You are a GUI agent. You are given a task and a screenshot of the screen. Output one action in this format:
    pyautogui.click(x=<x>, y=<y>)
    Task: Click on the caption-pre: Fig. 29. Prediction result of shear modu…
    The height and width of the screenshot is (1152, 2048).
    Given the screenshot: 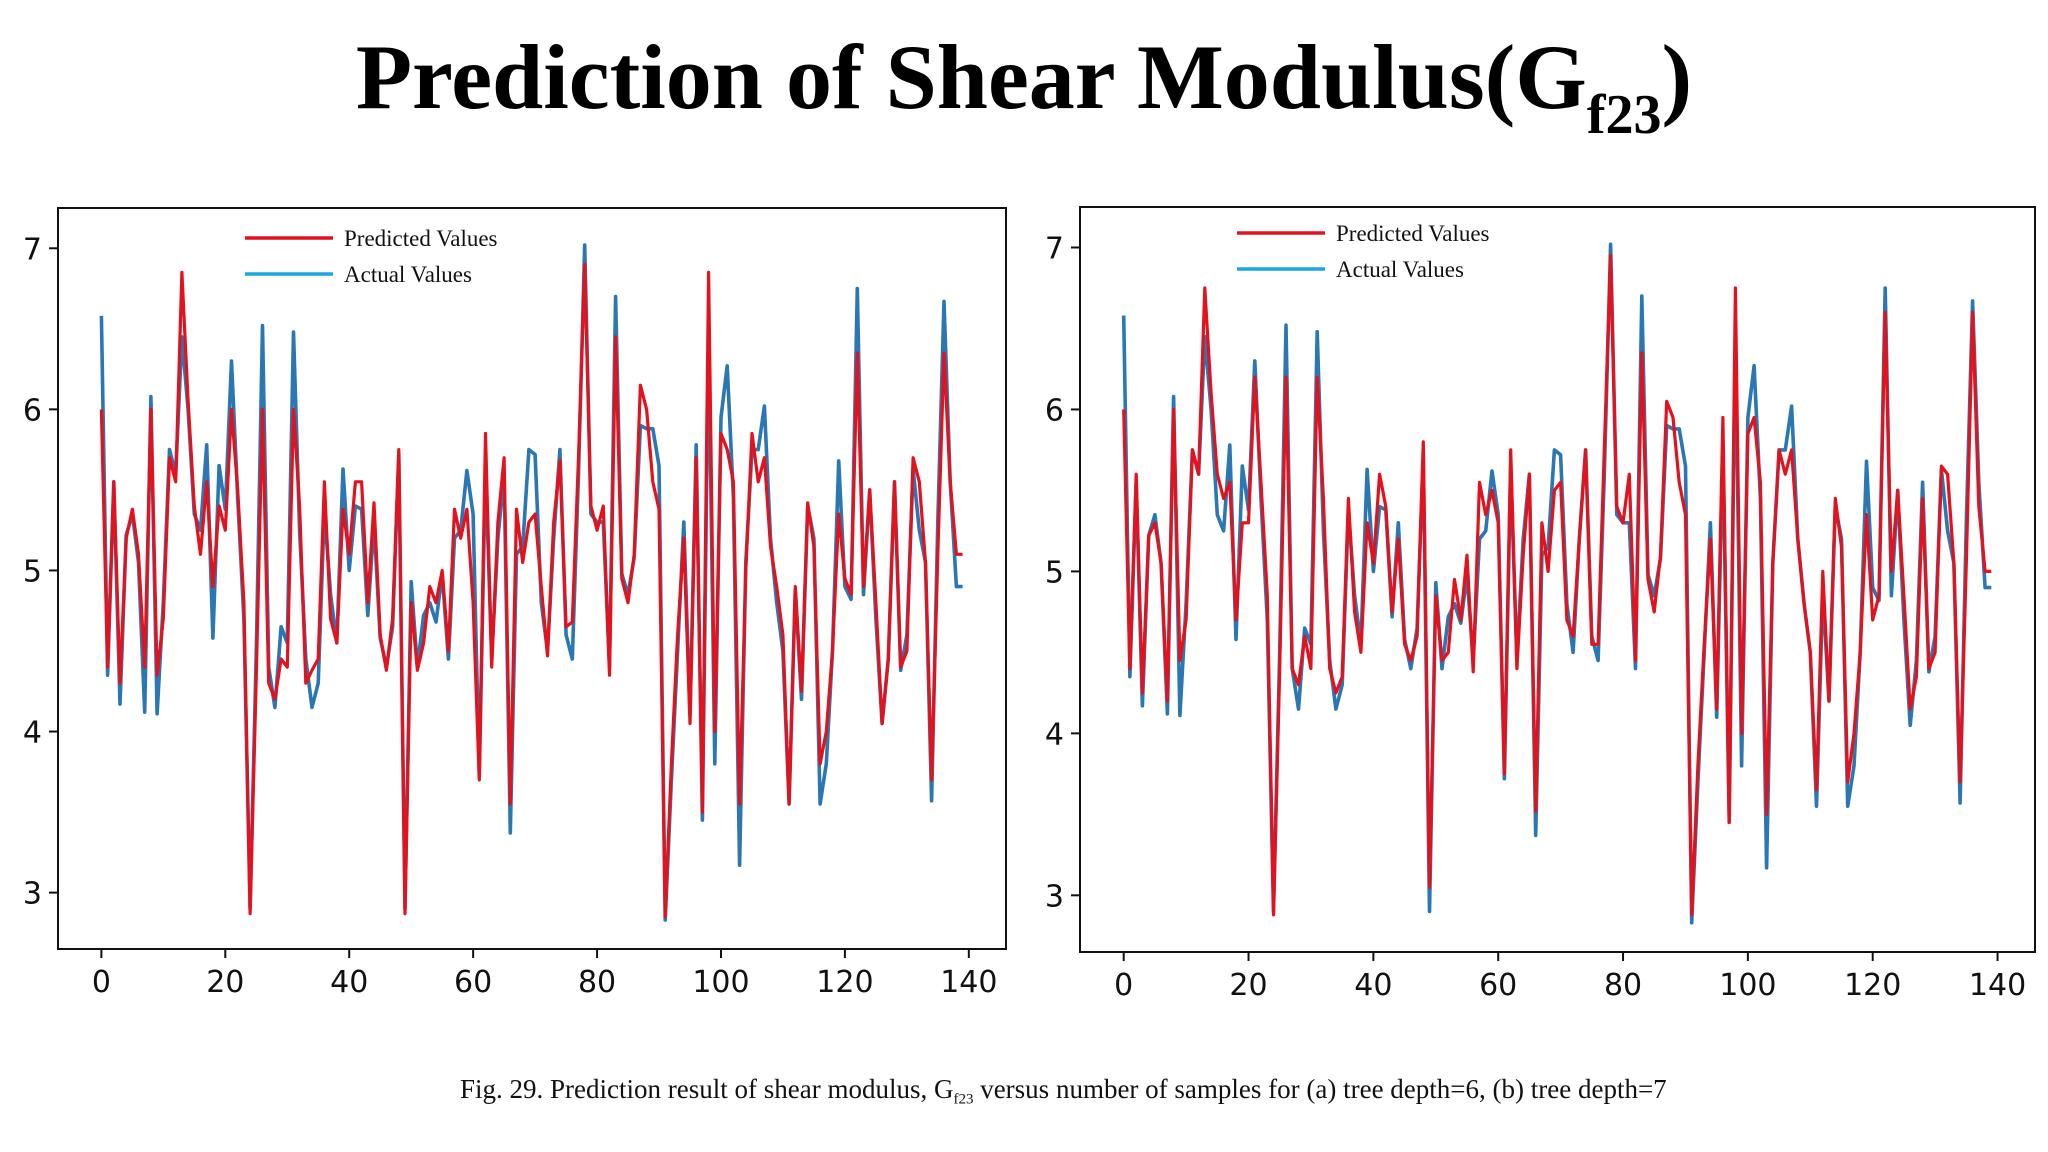 What is the action you would take?
    pyautogui.click(x=707, y=1089)
    